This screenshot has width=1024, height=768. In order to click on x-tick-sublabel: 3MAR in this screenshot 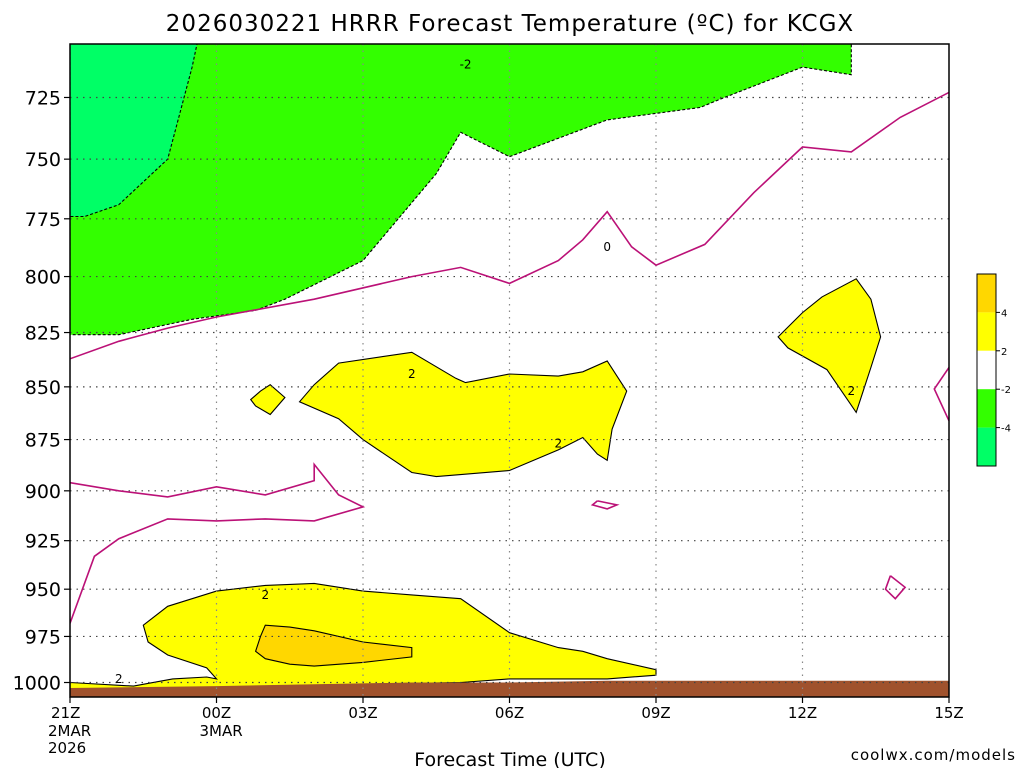, I will do `click(221, 731)`.